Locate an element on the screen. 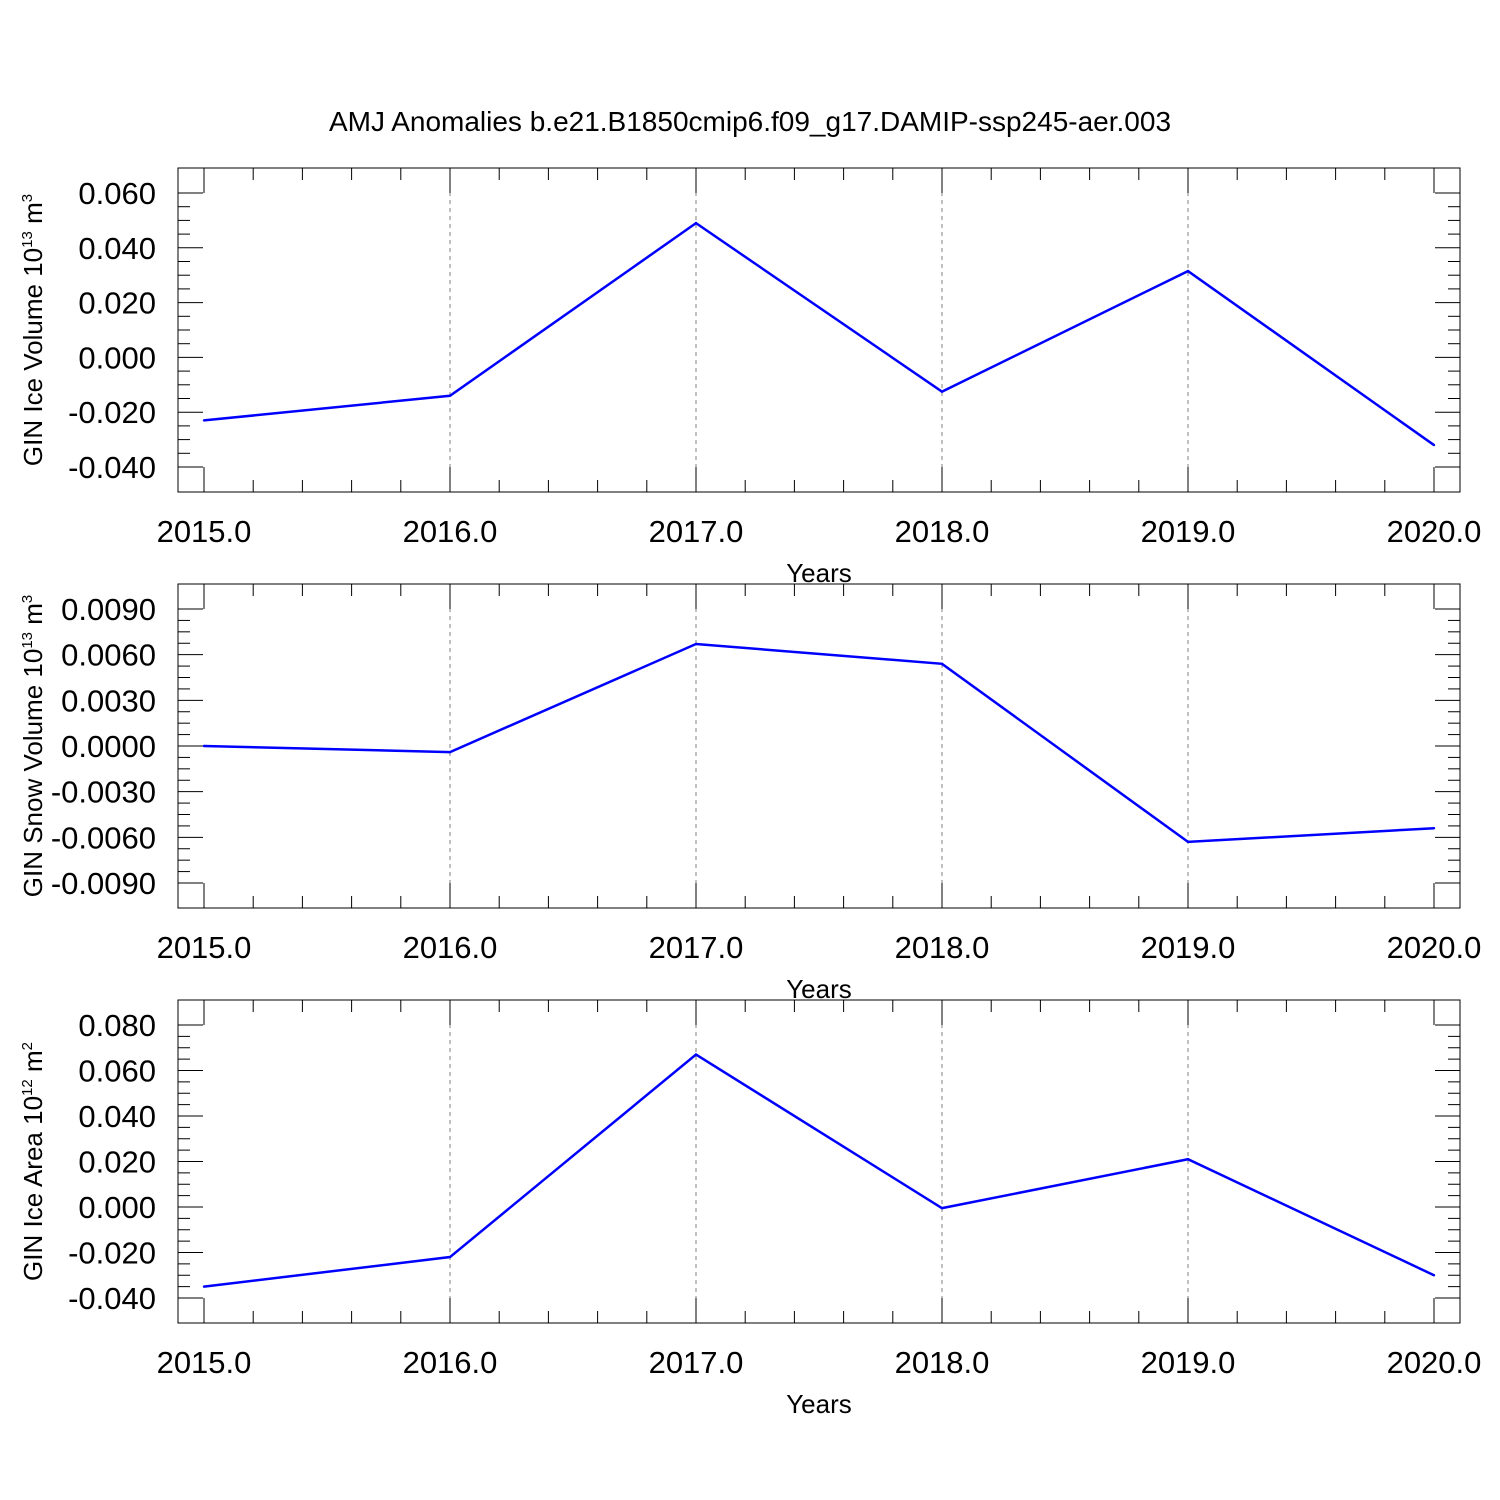 Image resolution: width=1500 pixels, height=1500 pixels. y-tick-label: -0.0060 is located at coordinates (103, 837).